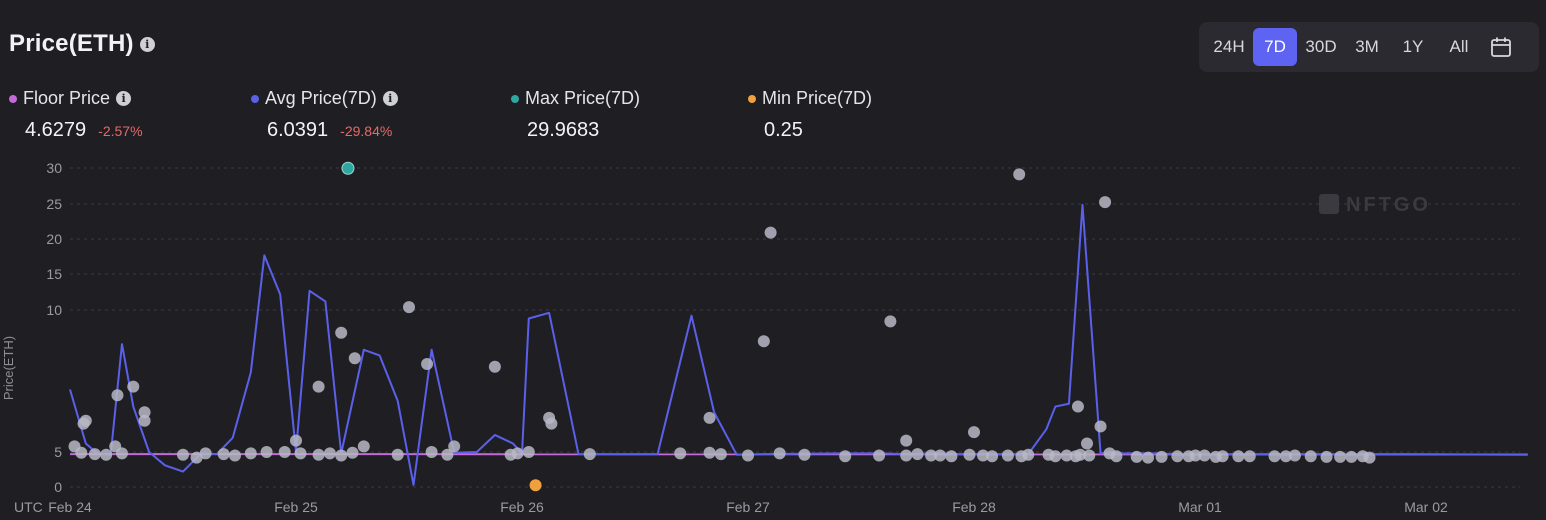 This screenshot has width=1546, height=520. Describe the element at coordinates (324, 115) in the screenshot. I see `legend-avg-price: Avg Price(7D) i 6.0391 -29.84%` at that location.